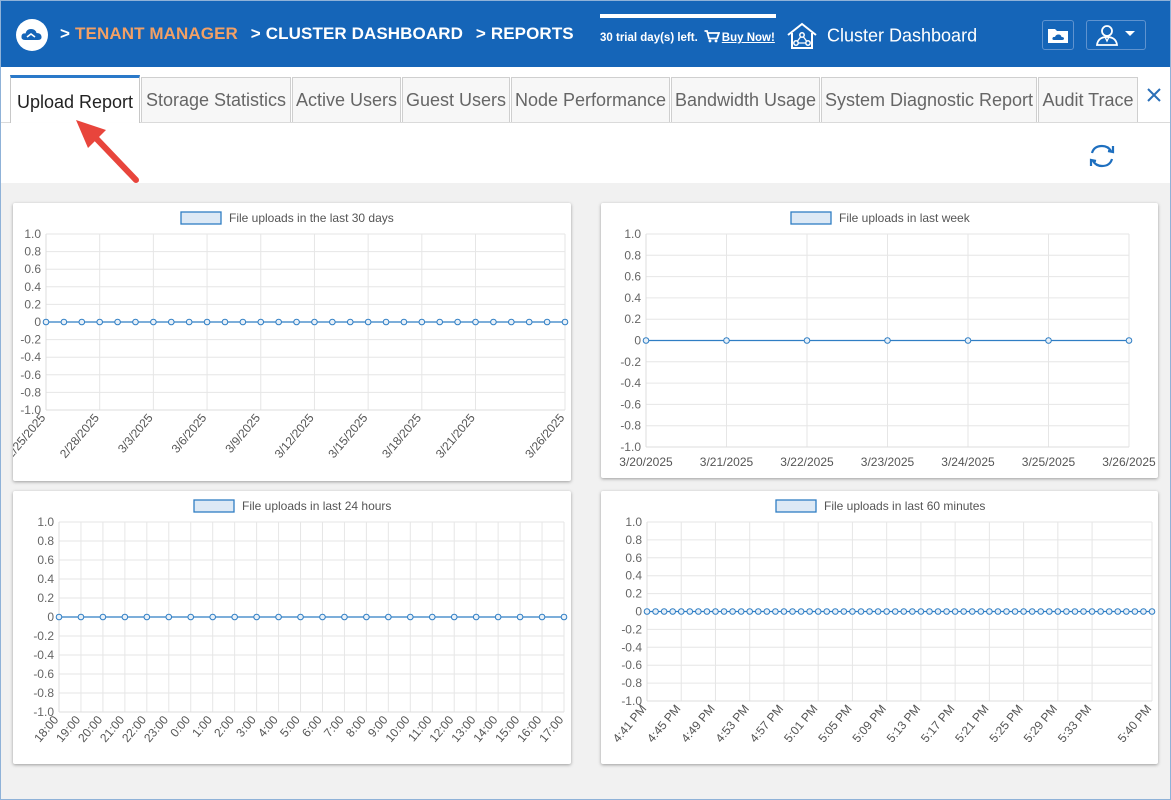 Image resolution: width=1171 pixels, height=800 pixels. Describe the element at coordinates (1102, 156) in the screenshot. I see `refresh-icon` at that location.